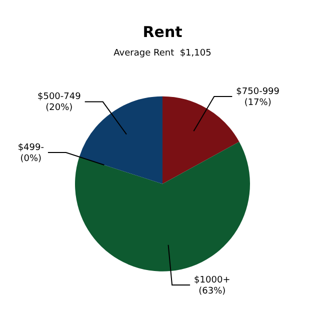 The image size is (325, 325). What do you see at coordinates (31, 159) in the screenshot?
I see `text: (0%)` at bounding box center [31, 159].